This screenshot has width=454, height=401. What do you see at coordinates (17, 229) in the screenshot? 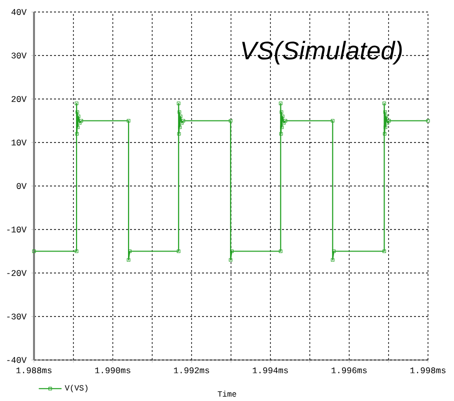
I see `y-tick-label: -10V` at bounding box center [17, 229].